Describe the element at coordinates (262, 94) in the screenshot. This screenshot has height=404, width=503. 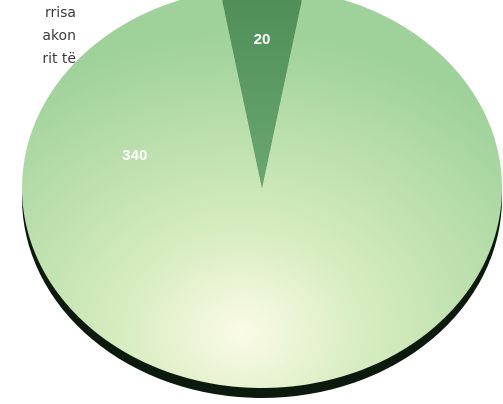
I see `pie-slice-small` at that location.